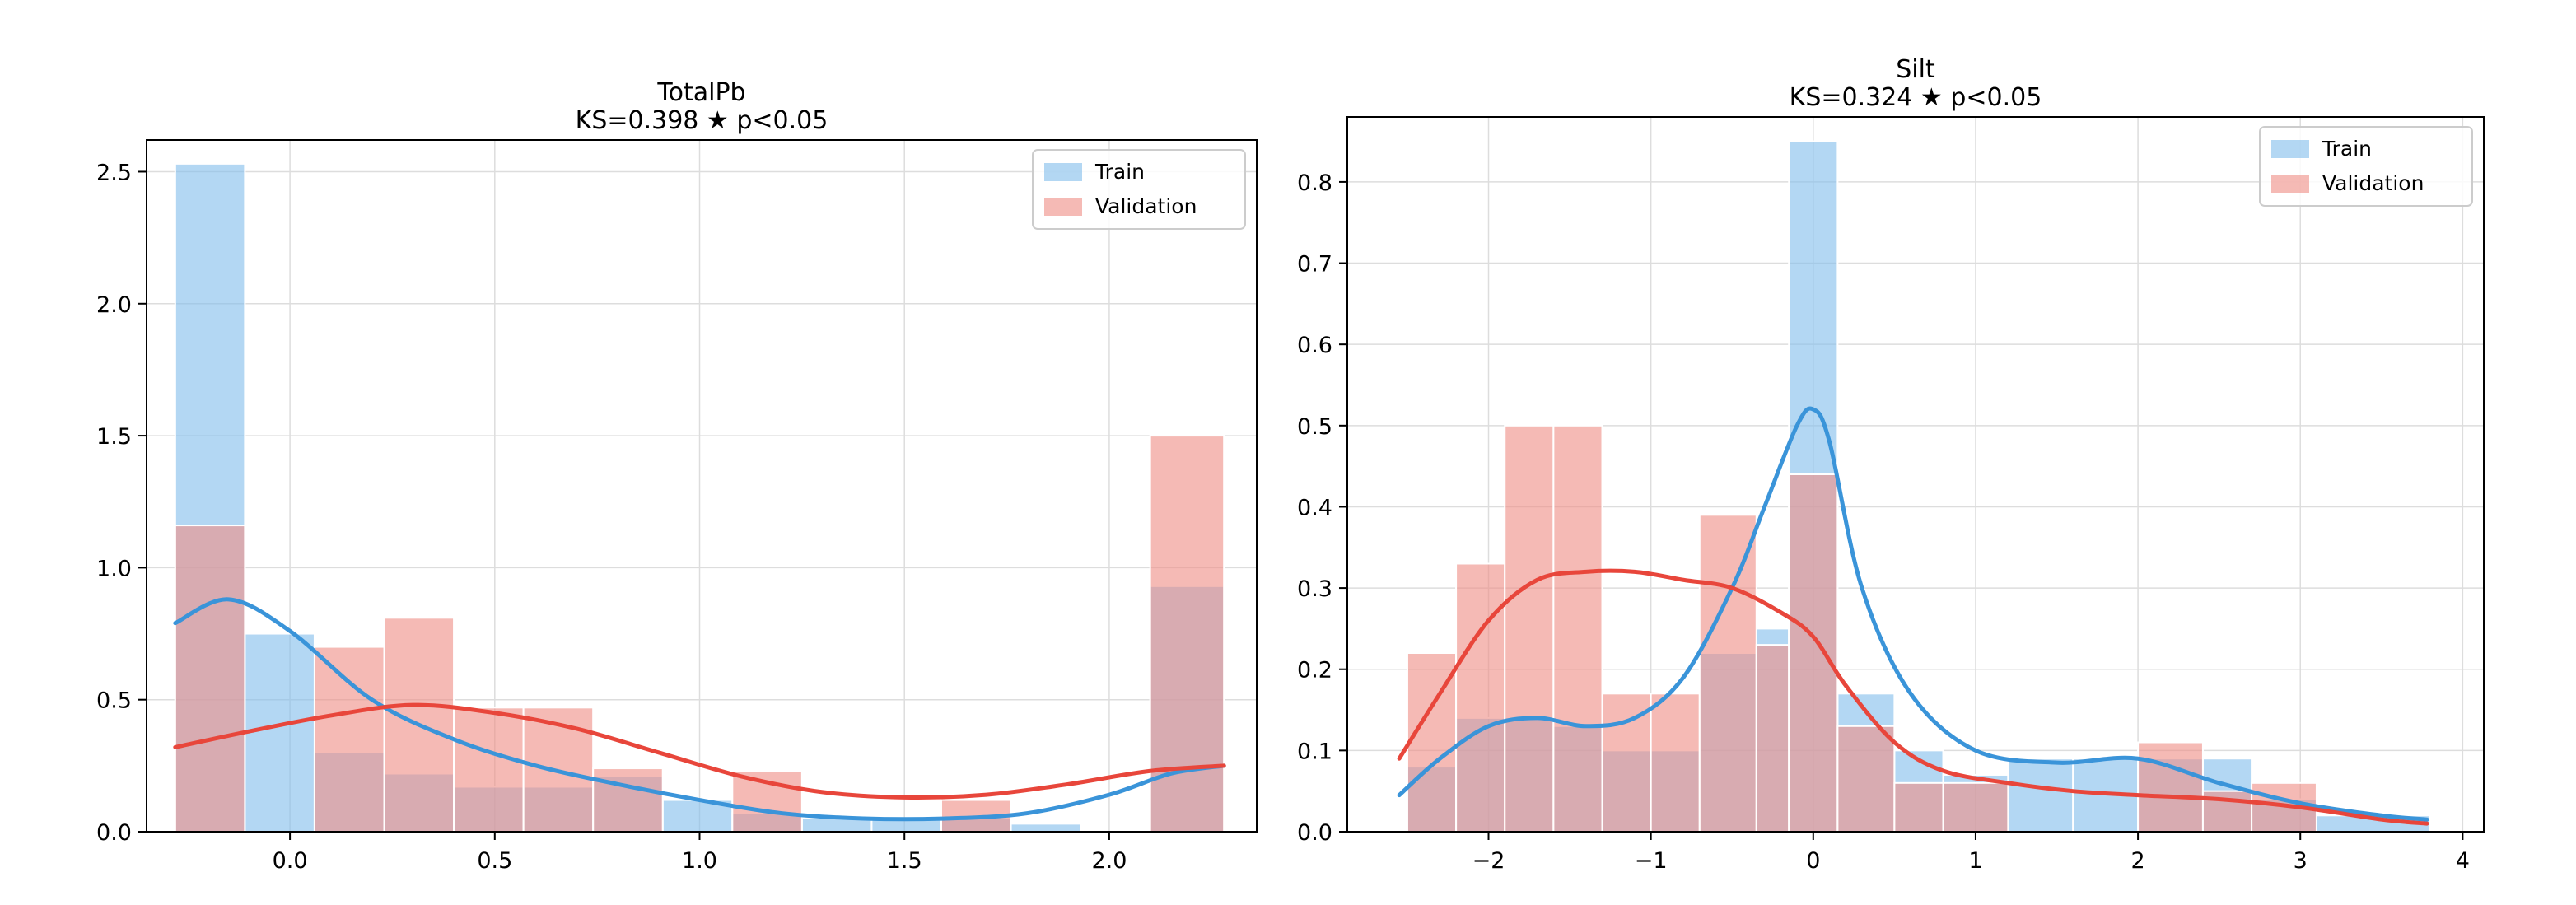 This screenshot has width=2576, height=905. Describe the element at coordinates (114, 172) in the screenshot. I see `y-tick-label: 2.5` at that location.